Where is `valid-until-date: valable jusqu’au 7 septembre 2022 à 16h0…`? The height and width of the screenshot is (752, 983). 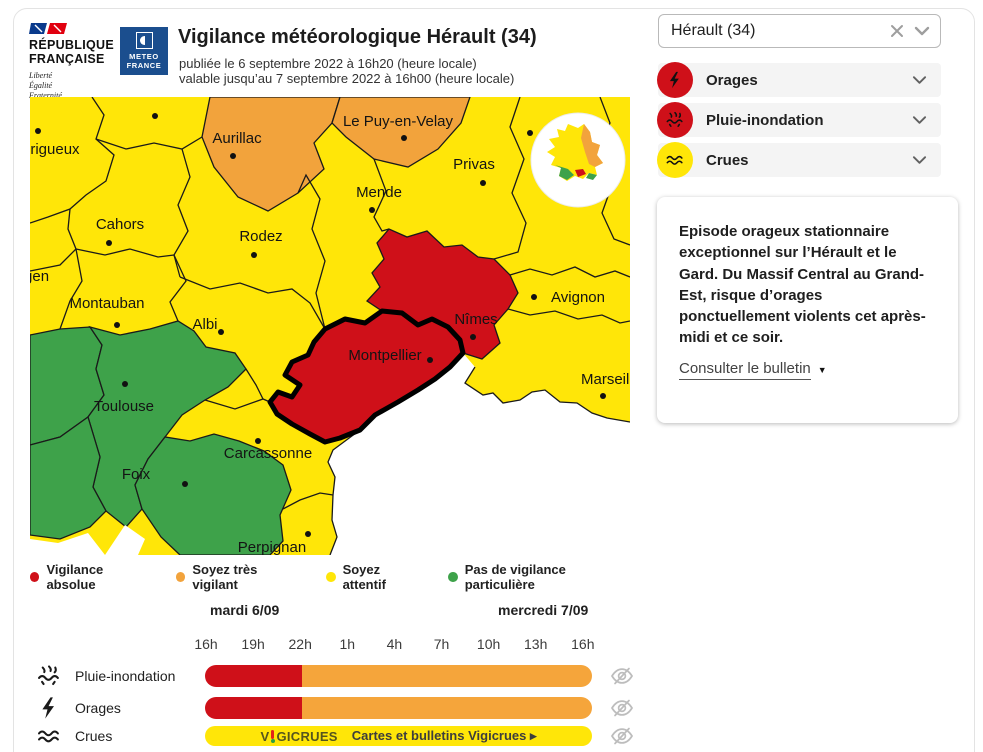
valid-until-date: valable jusqu’au 7 septembre 2022 à 16h0… is located at coordinates (347, 78).